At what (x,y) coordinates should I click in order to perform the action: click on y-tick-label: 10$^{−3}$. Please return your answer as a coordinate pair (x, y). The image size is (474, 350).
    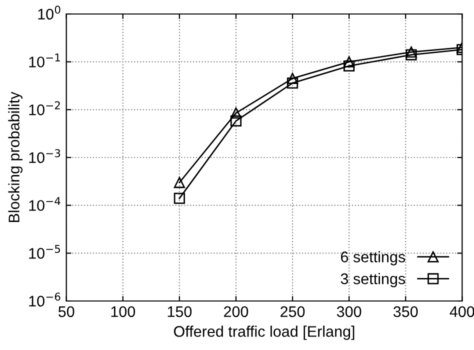
    Looking at the image, I should click on (44, 156).